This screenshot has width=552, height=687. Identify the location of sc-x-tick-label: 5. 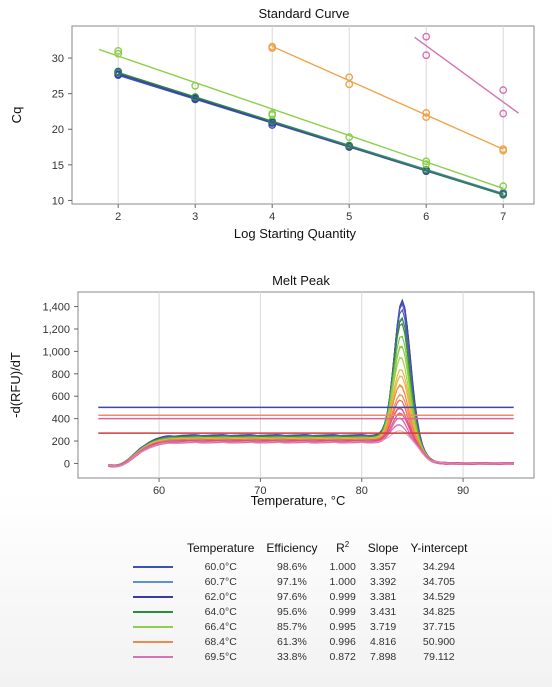
(349, 217).